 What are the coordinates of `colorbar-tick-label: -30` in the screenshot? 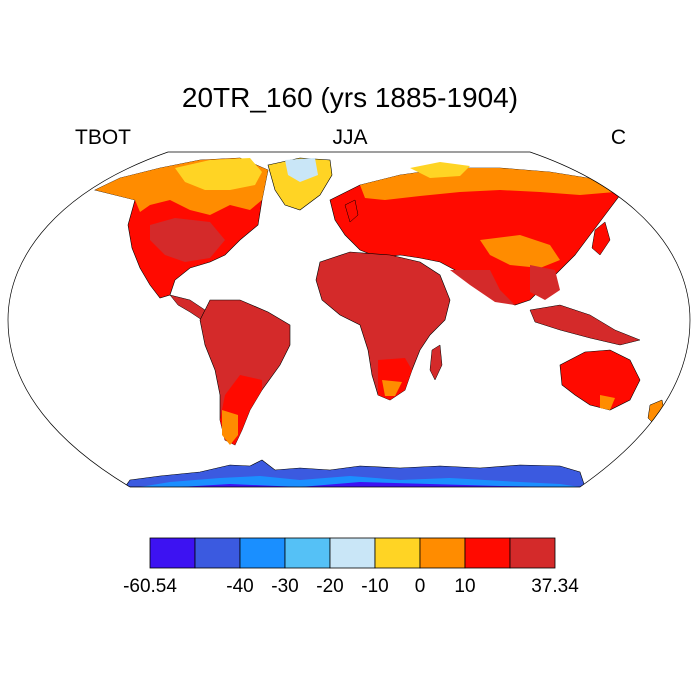 It's located at (284, 586).